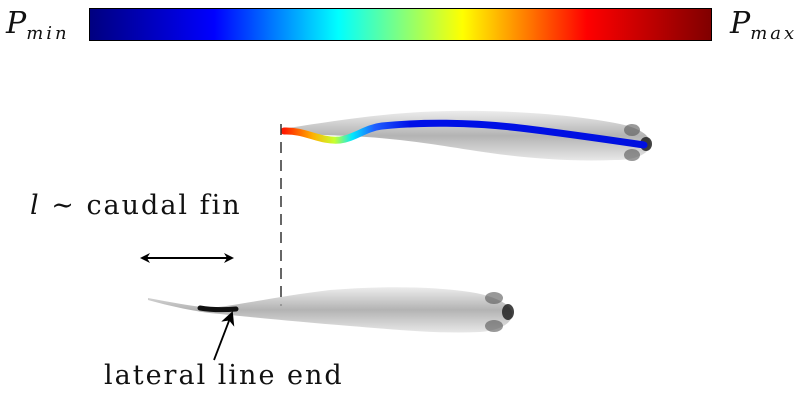 The width and height of the screenshot is (810, 394). Describe the element at coordinates (508, 312) in the screenshot. I see `lower-fish-head` at that location.